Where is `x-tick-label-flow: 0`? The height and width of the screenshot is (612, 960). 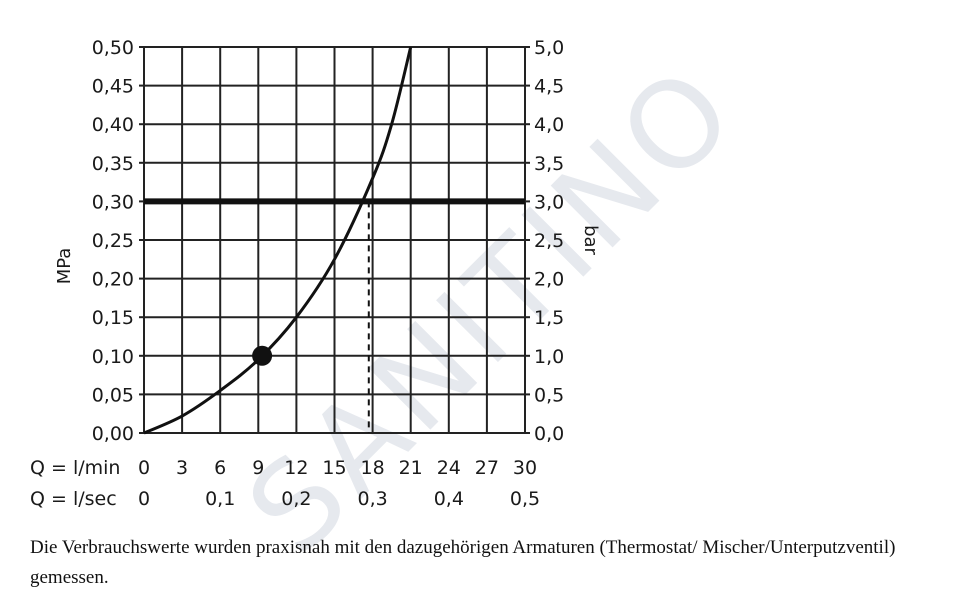 x-tick-label-flow: 0 is located at coordinates (144, 468).